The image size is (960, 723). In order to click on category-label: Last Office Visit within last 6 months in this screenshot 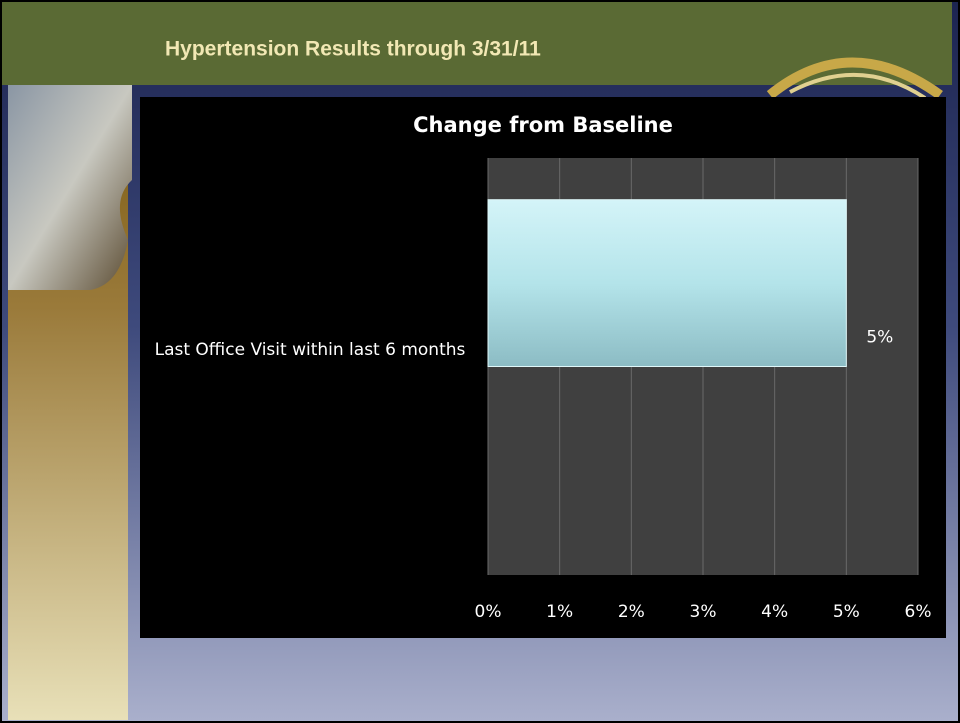, I will do `click(310, 349)`.